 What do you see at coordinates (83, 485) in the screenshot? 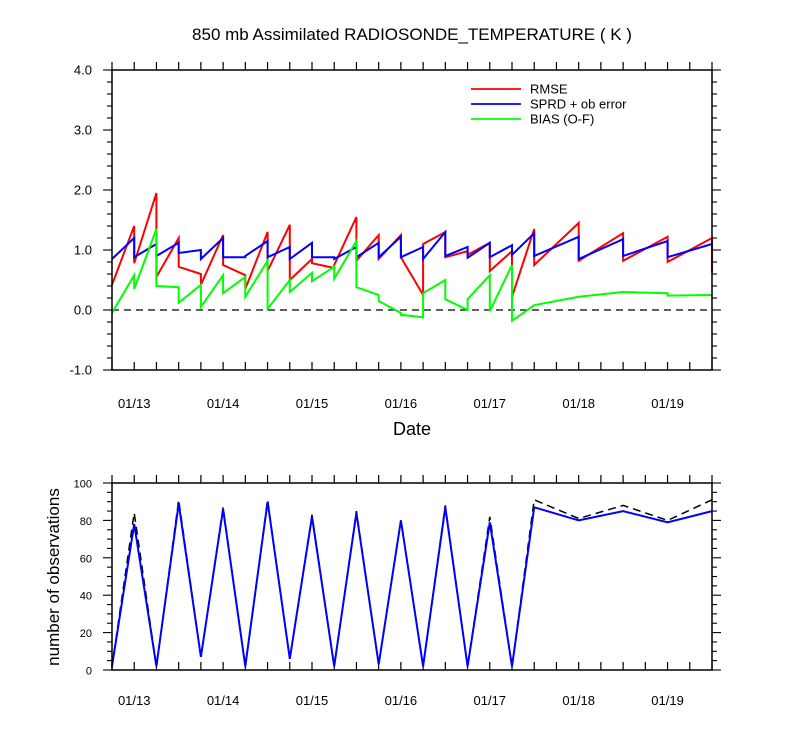
I see `y-tick-label: 100` at bounding box center [83, 485].